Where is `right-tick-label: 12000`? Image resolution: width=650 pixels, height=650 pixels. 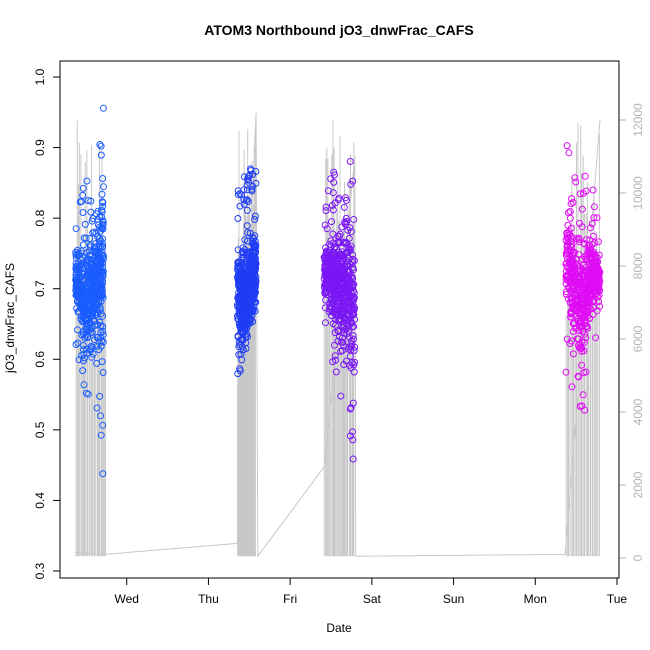
right-tick-label: 12000 is located at coordinates (638, 120).